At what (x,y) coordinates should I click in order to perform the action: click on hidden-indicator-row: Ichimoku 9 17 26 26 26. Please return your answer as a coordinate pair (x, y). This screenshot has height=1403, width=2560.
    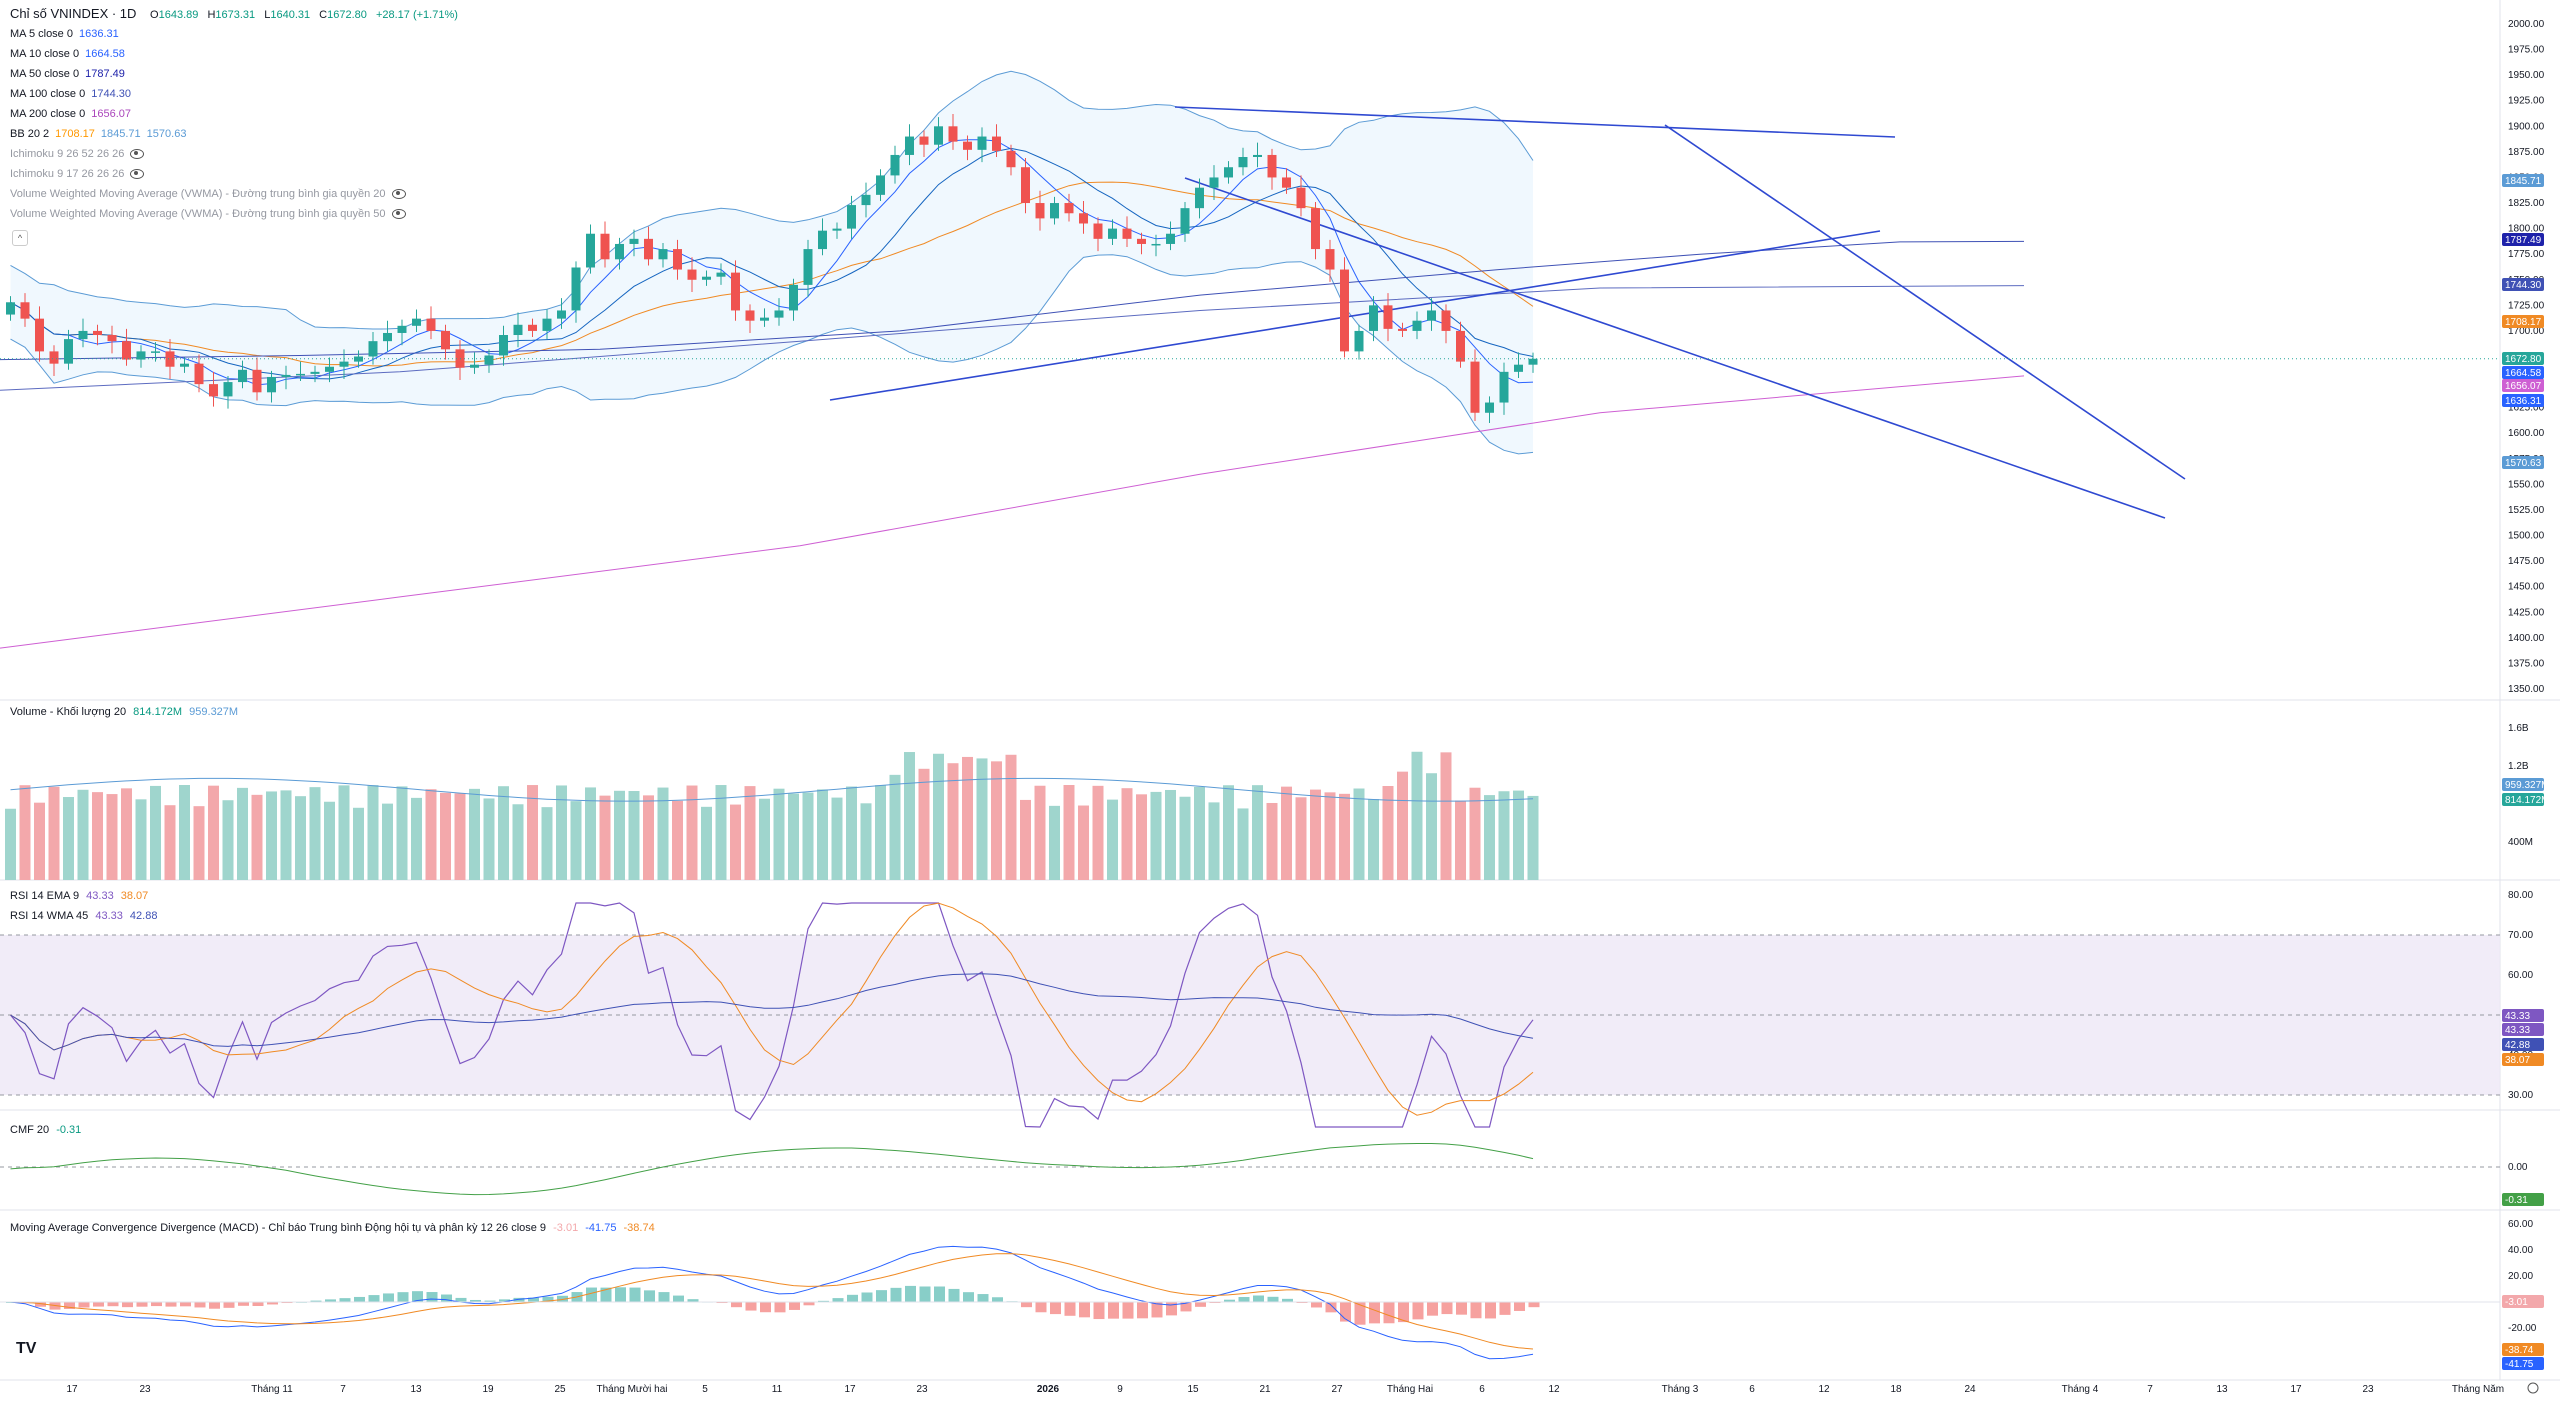
    Looking at the image, I should click on (77, 174).